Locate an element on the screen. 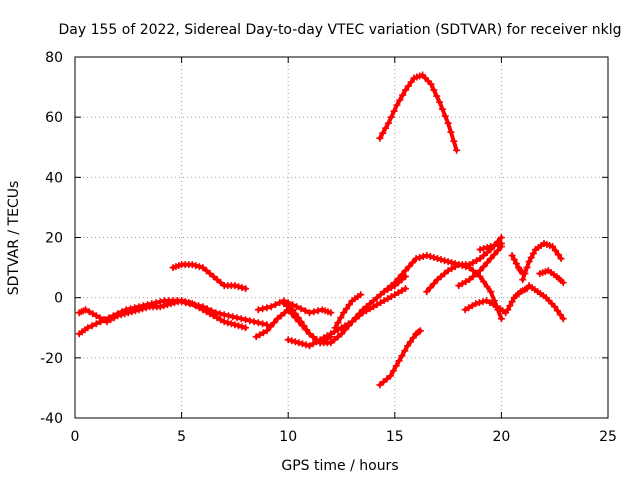 The image size is (640, 480). y-tick-label: 40 is located at coordinates (54, 178).